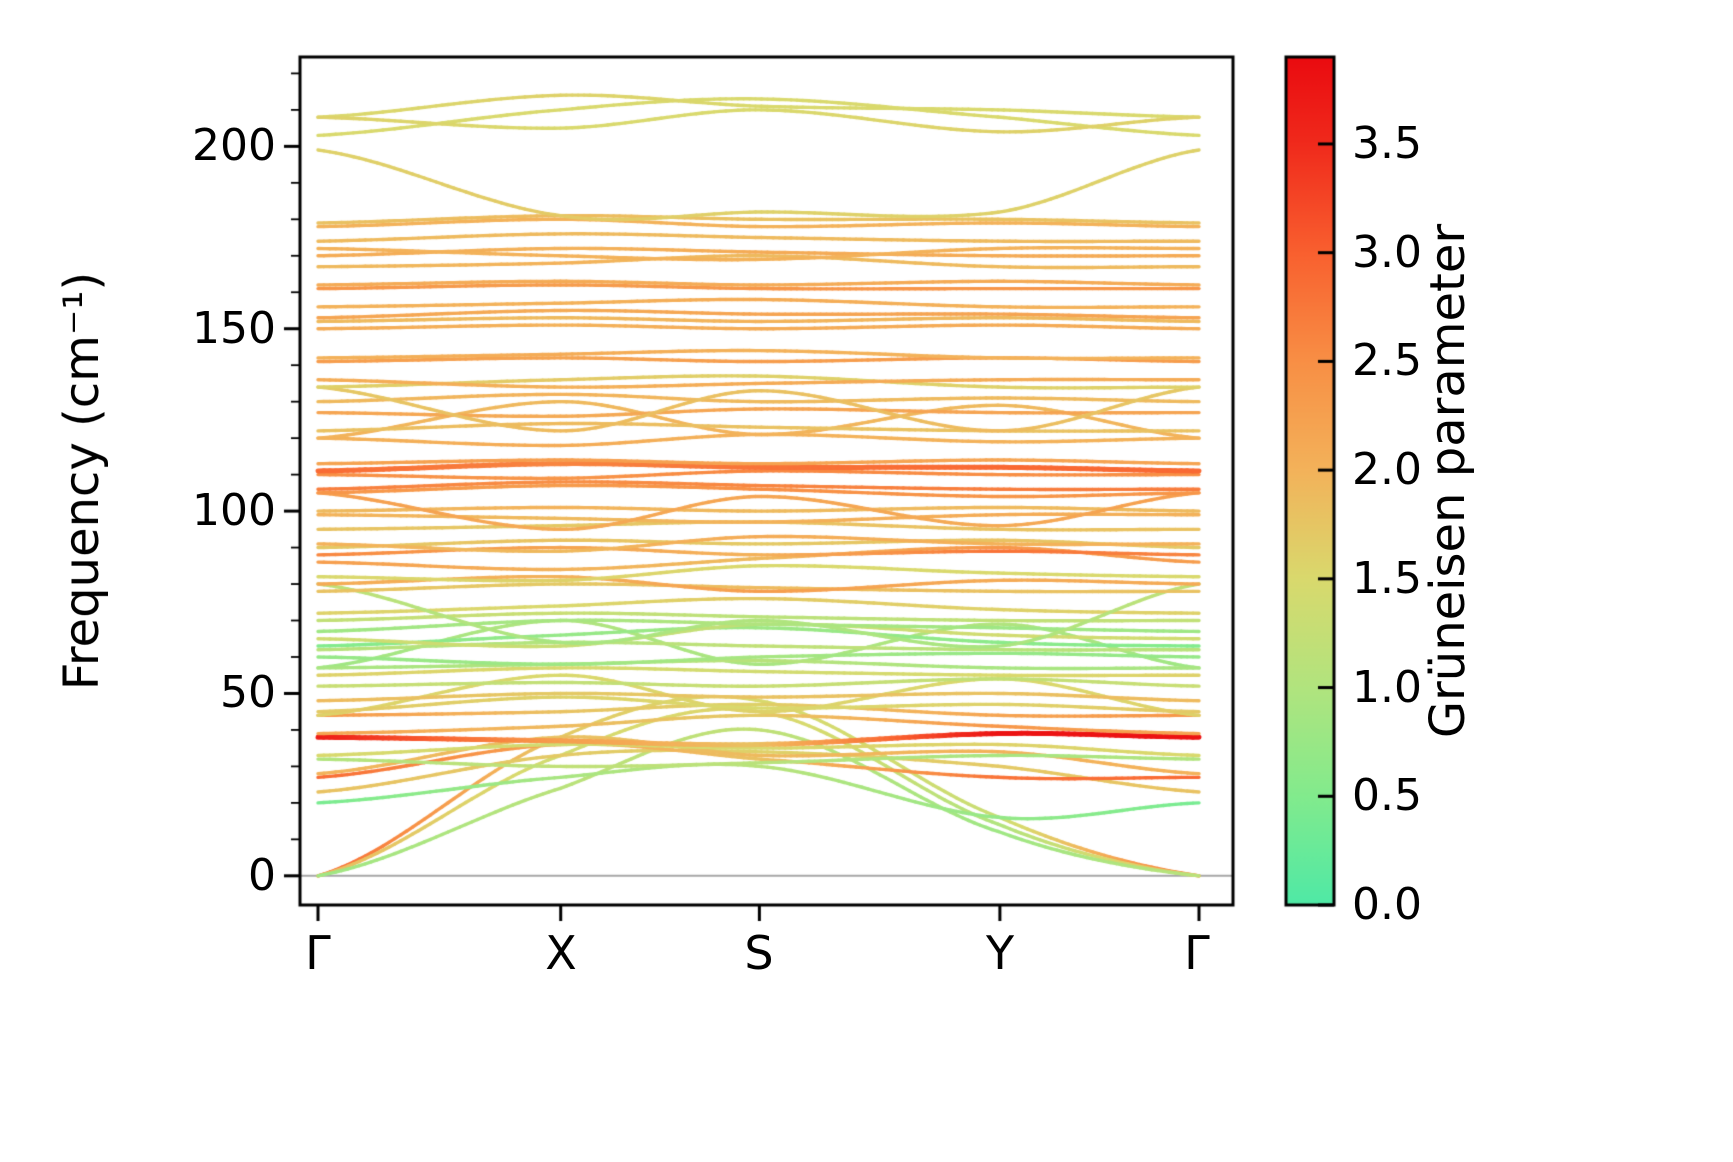  I want to click on cb-tick-2.5: 2.5, so click(1387, 360).